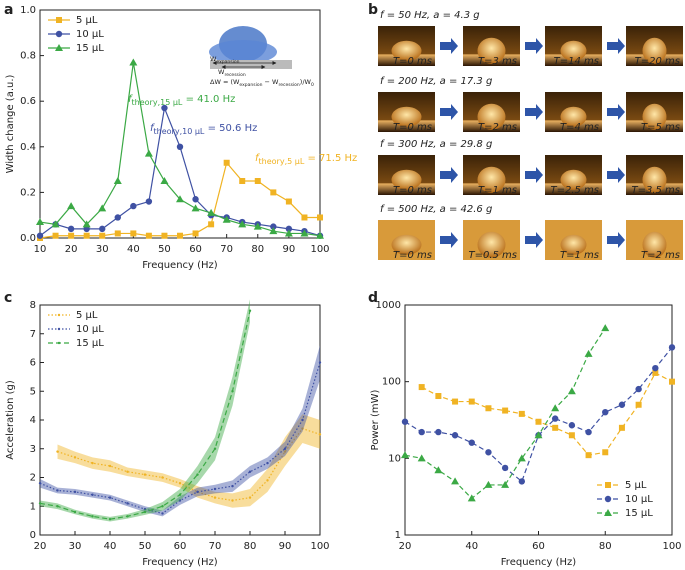 The width and height of the screenshot is (685, 570). I want to click on annotation: ftheory,5 µL = 71.5 Hz, so click(306, 159).